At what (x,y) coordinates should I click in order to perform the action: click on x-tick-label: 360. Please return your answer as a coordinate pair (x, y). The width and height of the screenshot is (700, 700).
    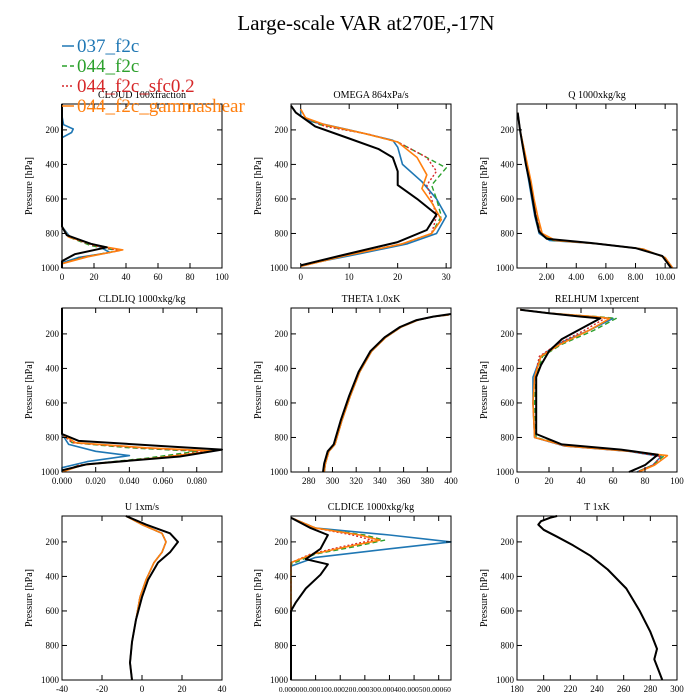
    Looking at the image, I should click on (404, 481).